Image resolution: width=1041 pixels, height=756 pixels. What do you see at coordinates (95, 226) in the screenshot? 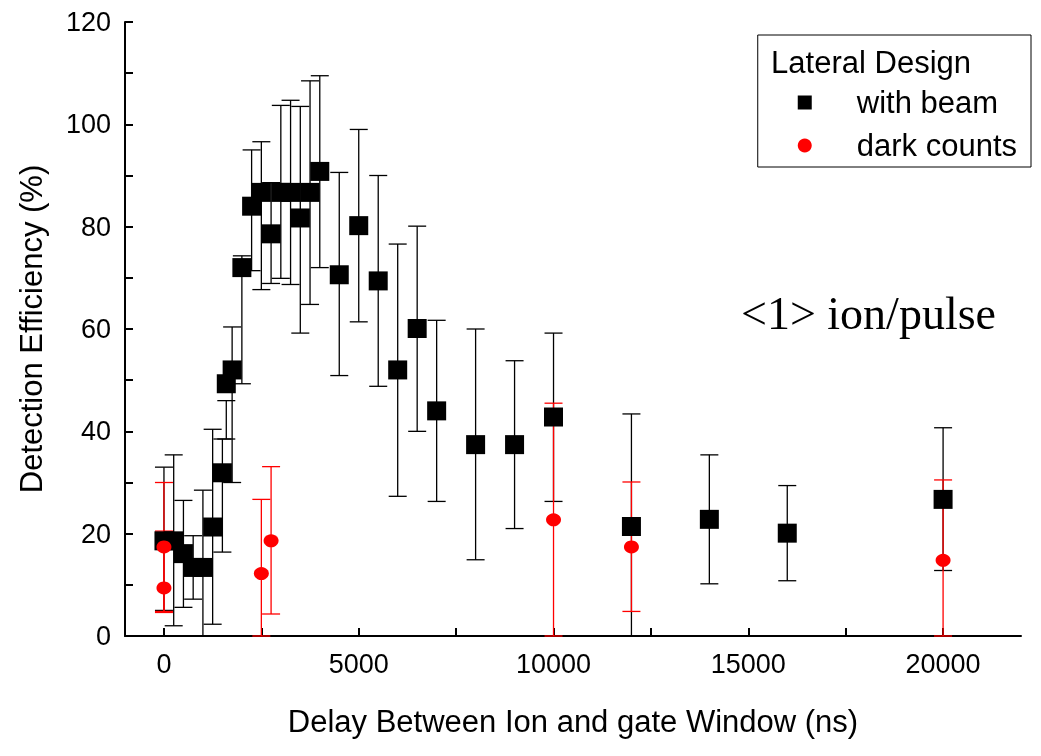
I see `y-tick-label: 80` at bounding box center [95, 226].